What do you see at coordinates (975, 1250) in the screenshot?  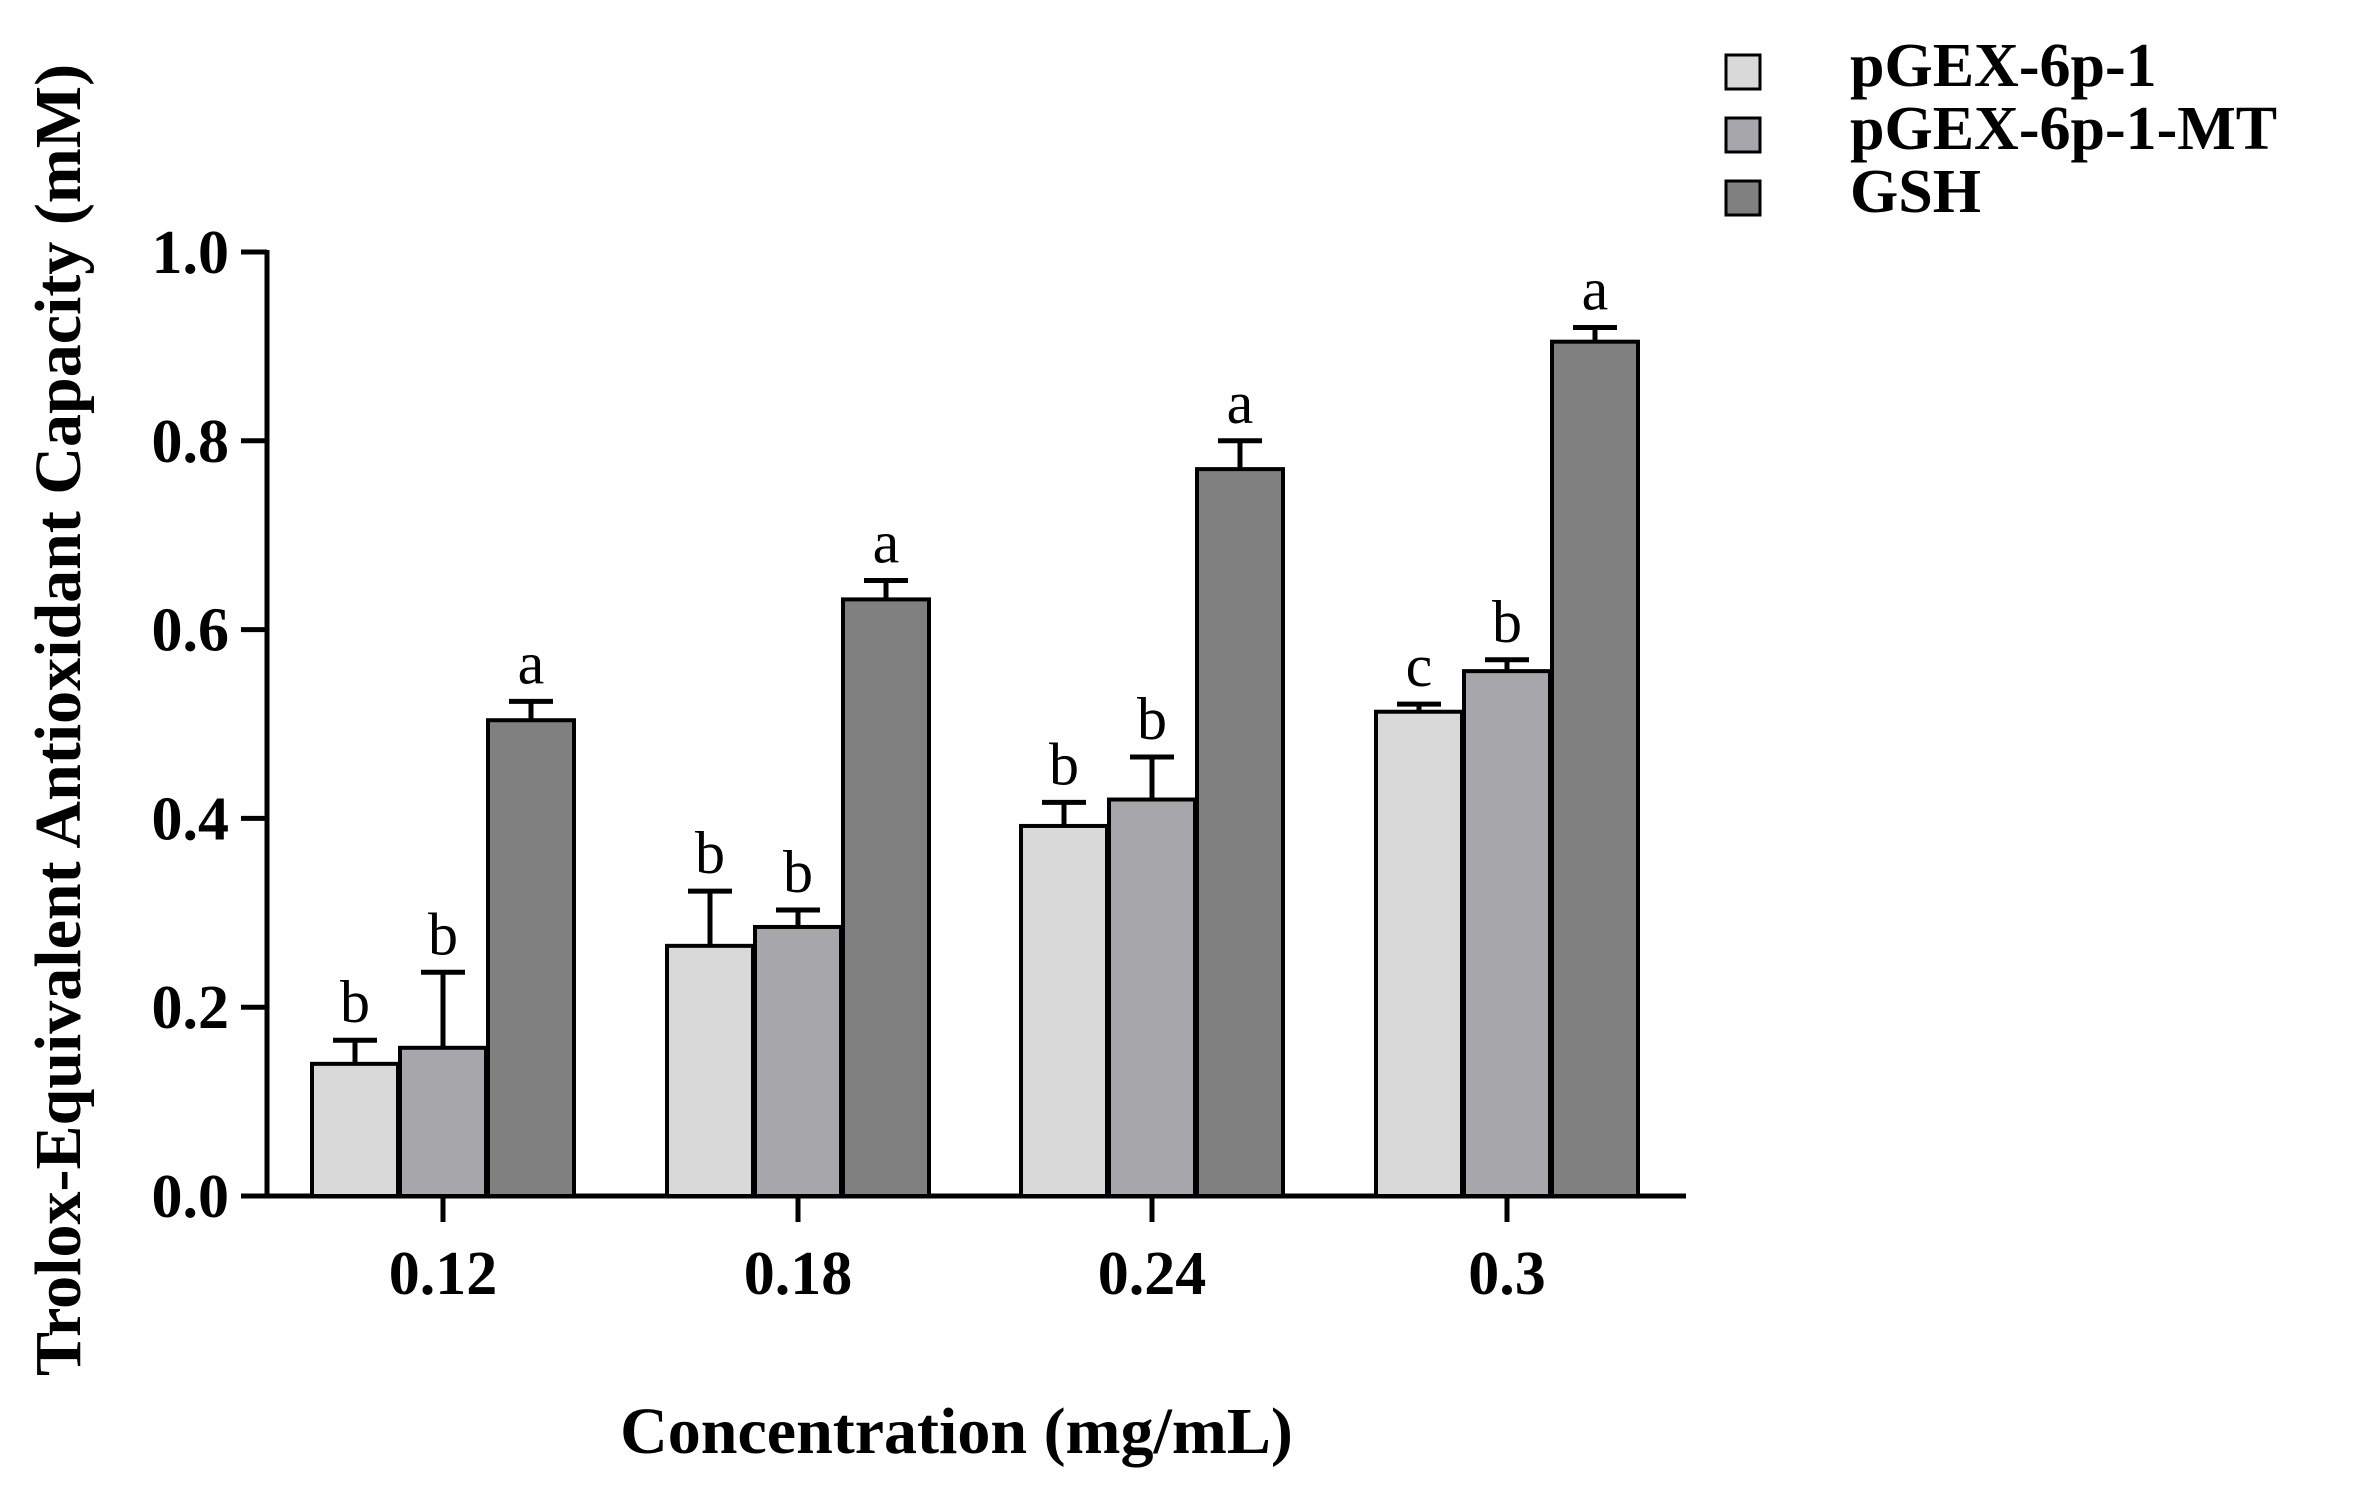 I see `x-axis: 0.12 0.18 0.24 0.3` at bounding box center [975, 1250].